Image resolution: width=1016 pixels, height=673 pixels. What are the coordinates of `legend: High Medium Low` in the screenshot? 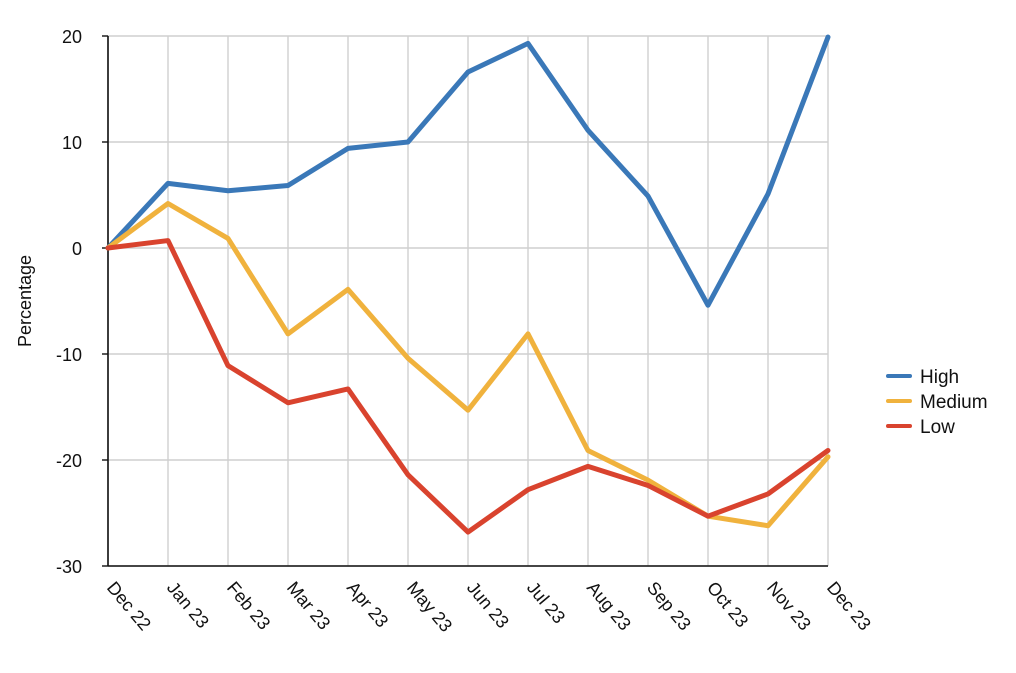 It's located at (937, 402).